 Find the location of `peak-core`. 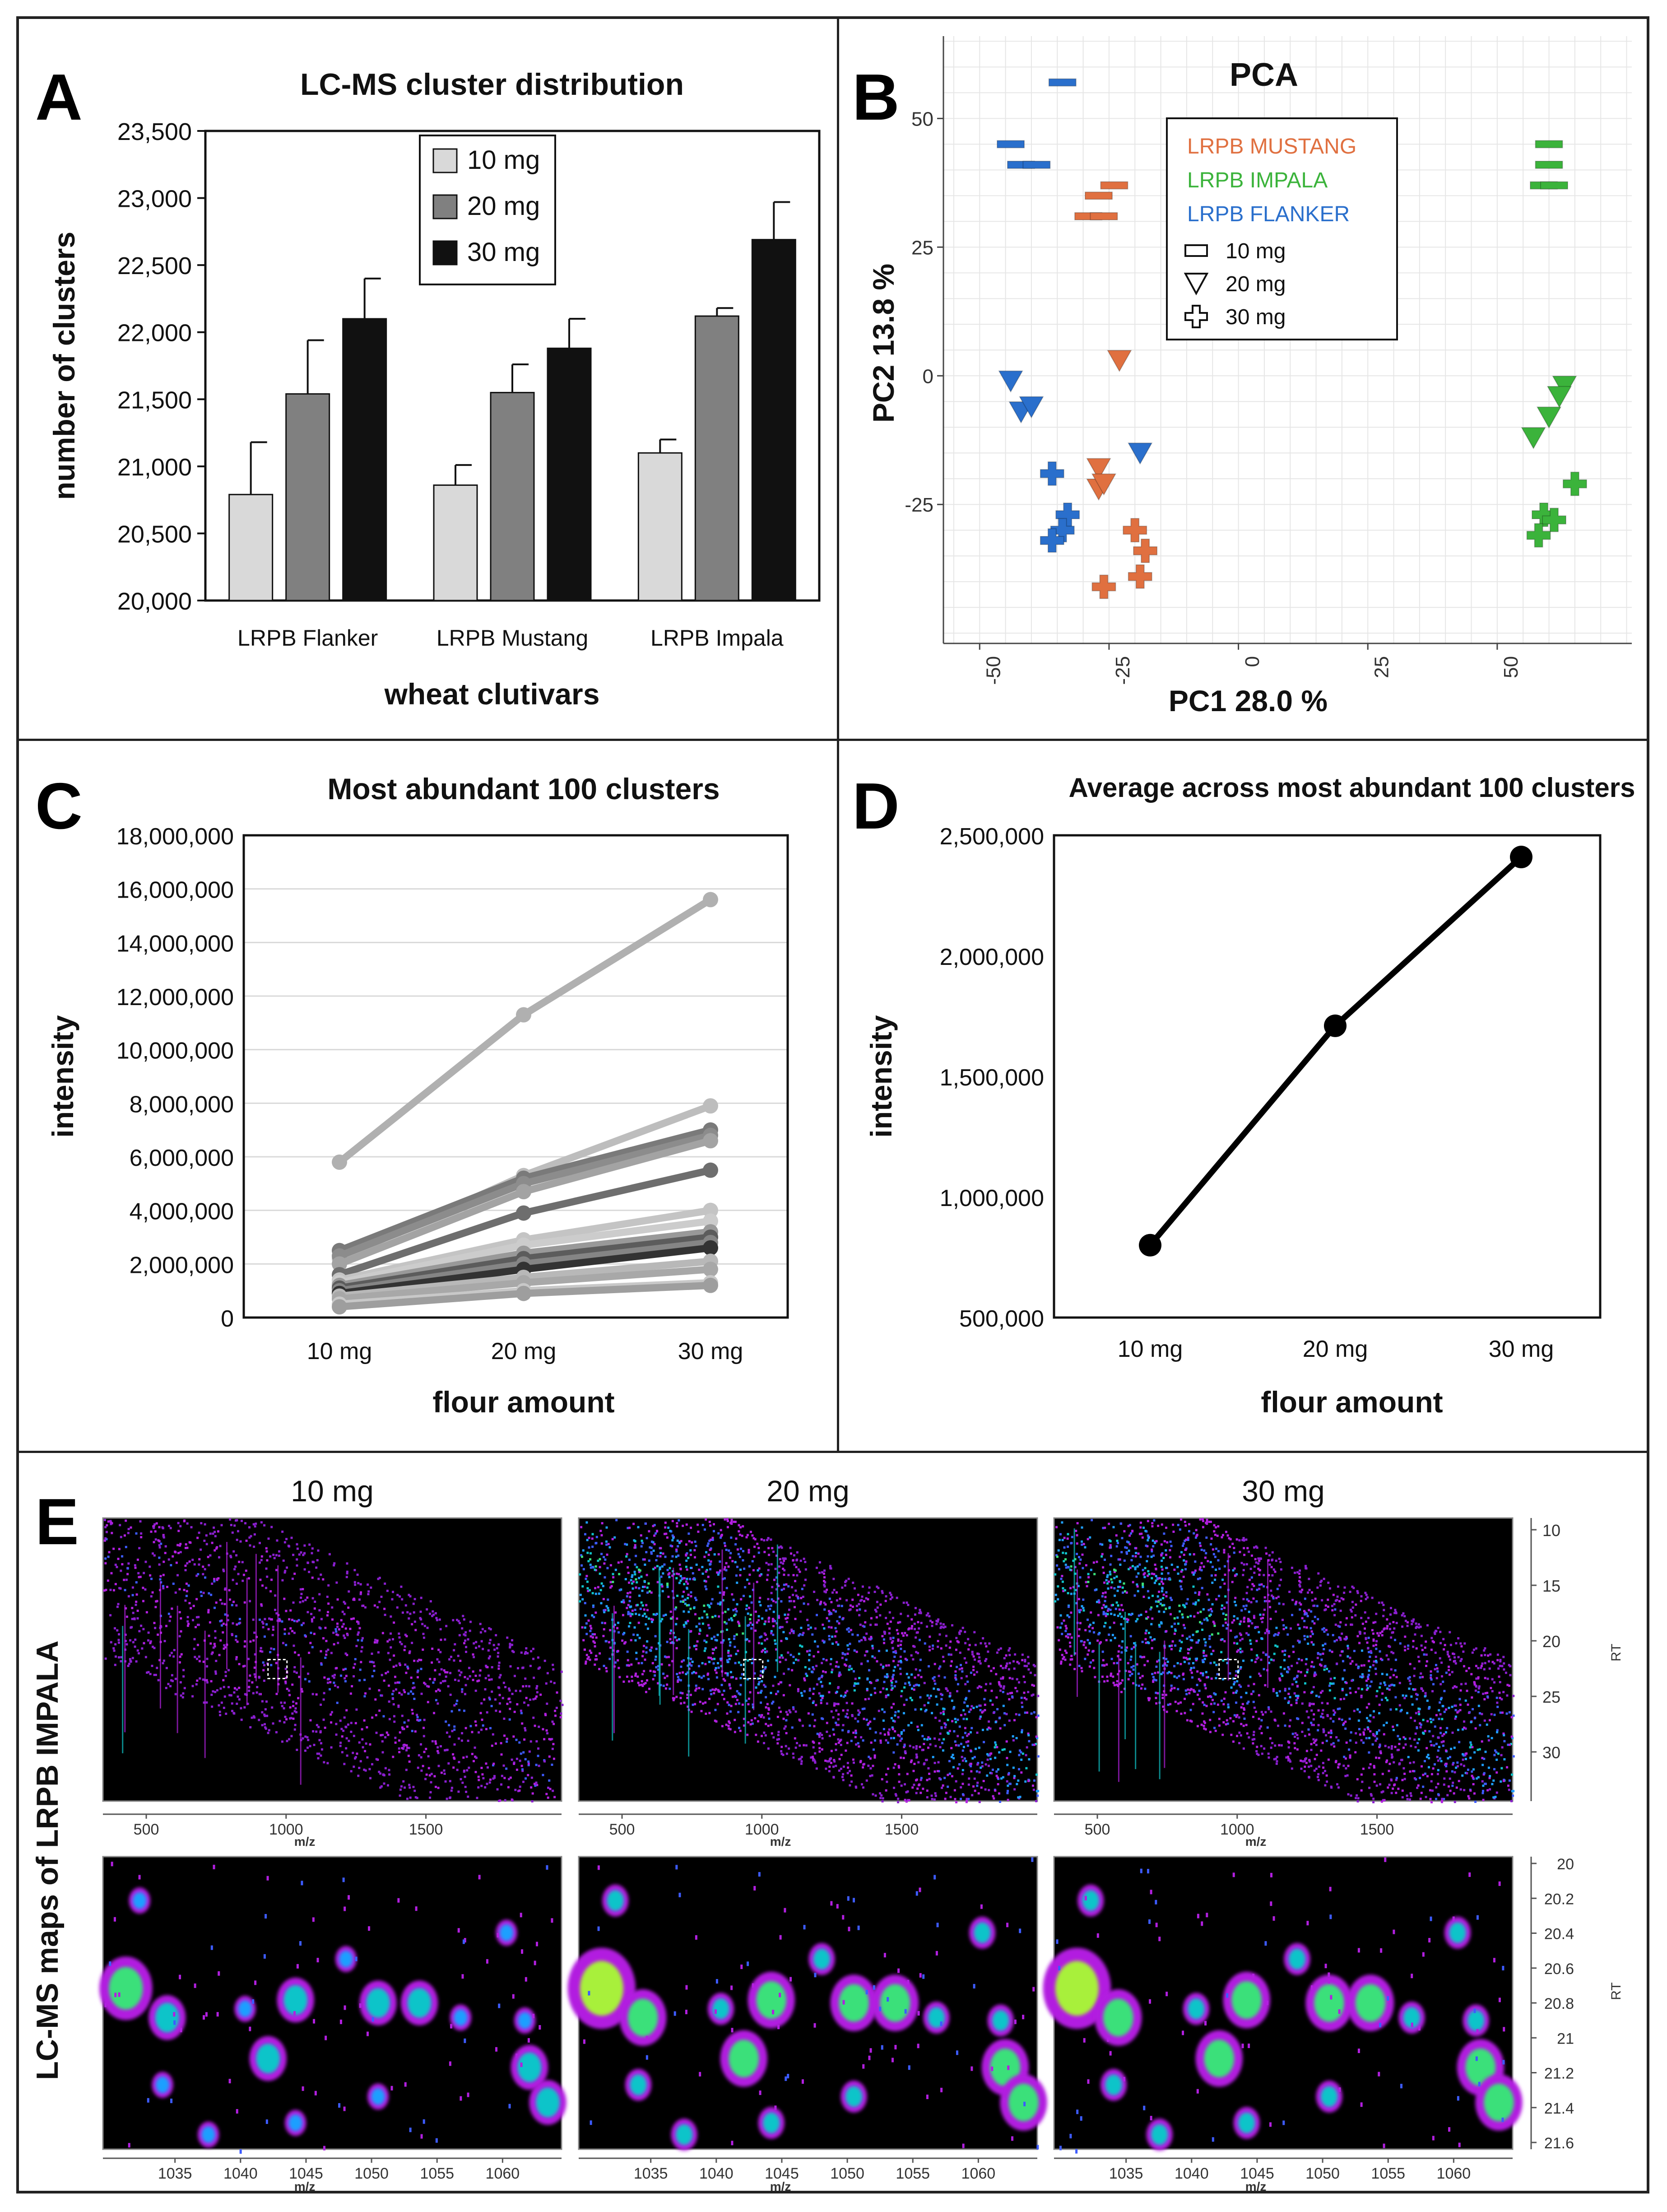

peak-core is located at coordinates (167, 2018).